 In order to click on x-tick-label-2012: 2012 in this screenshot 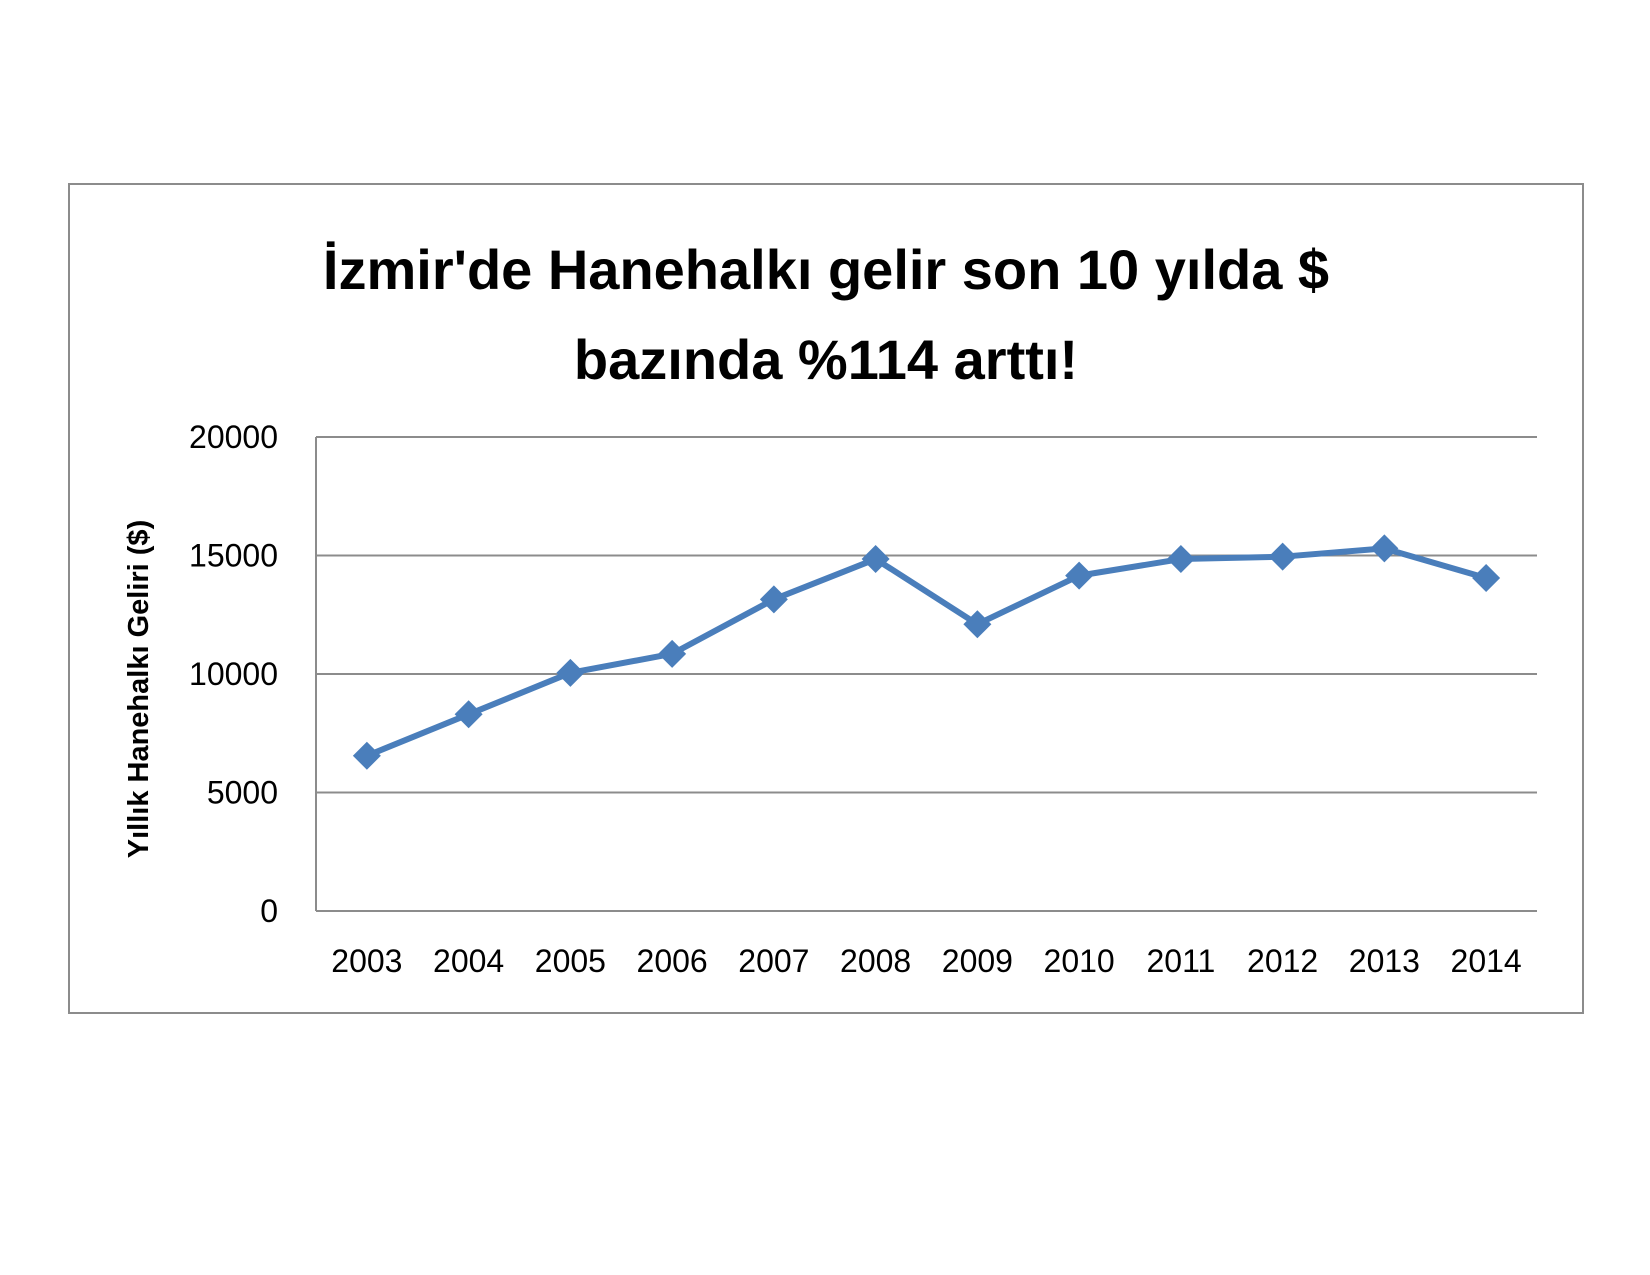, I will do `click(1282, 961)`.